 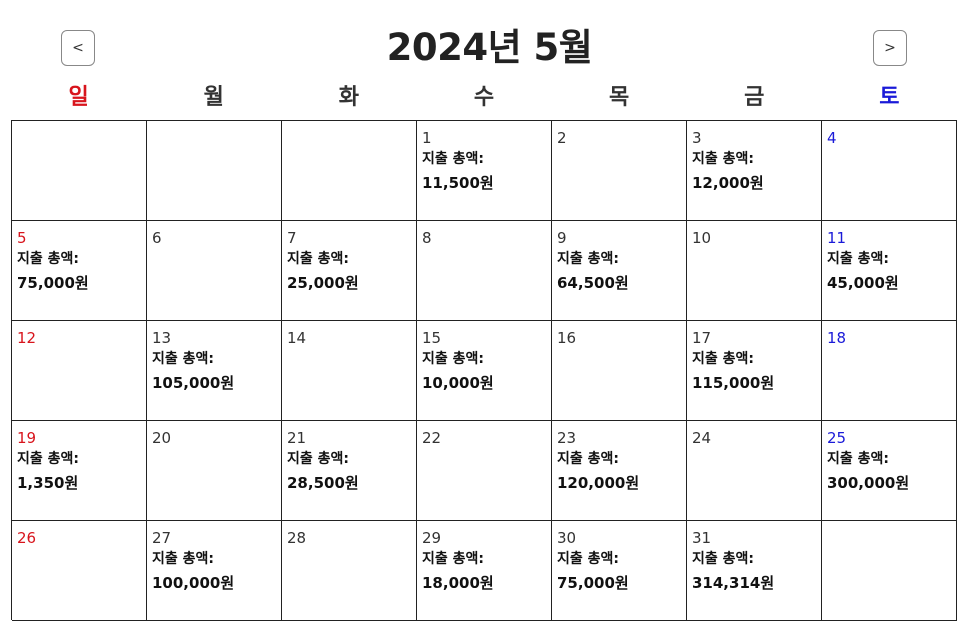 I want to click on day-number: 8, so click(x=427, y=238).